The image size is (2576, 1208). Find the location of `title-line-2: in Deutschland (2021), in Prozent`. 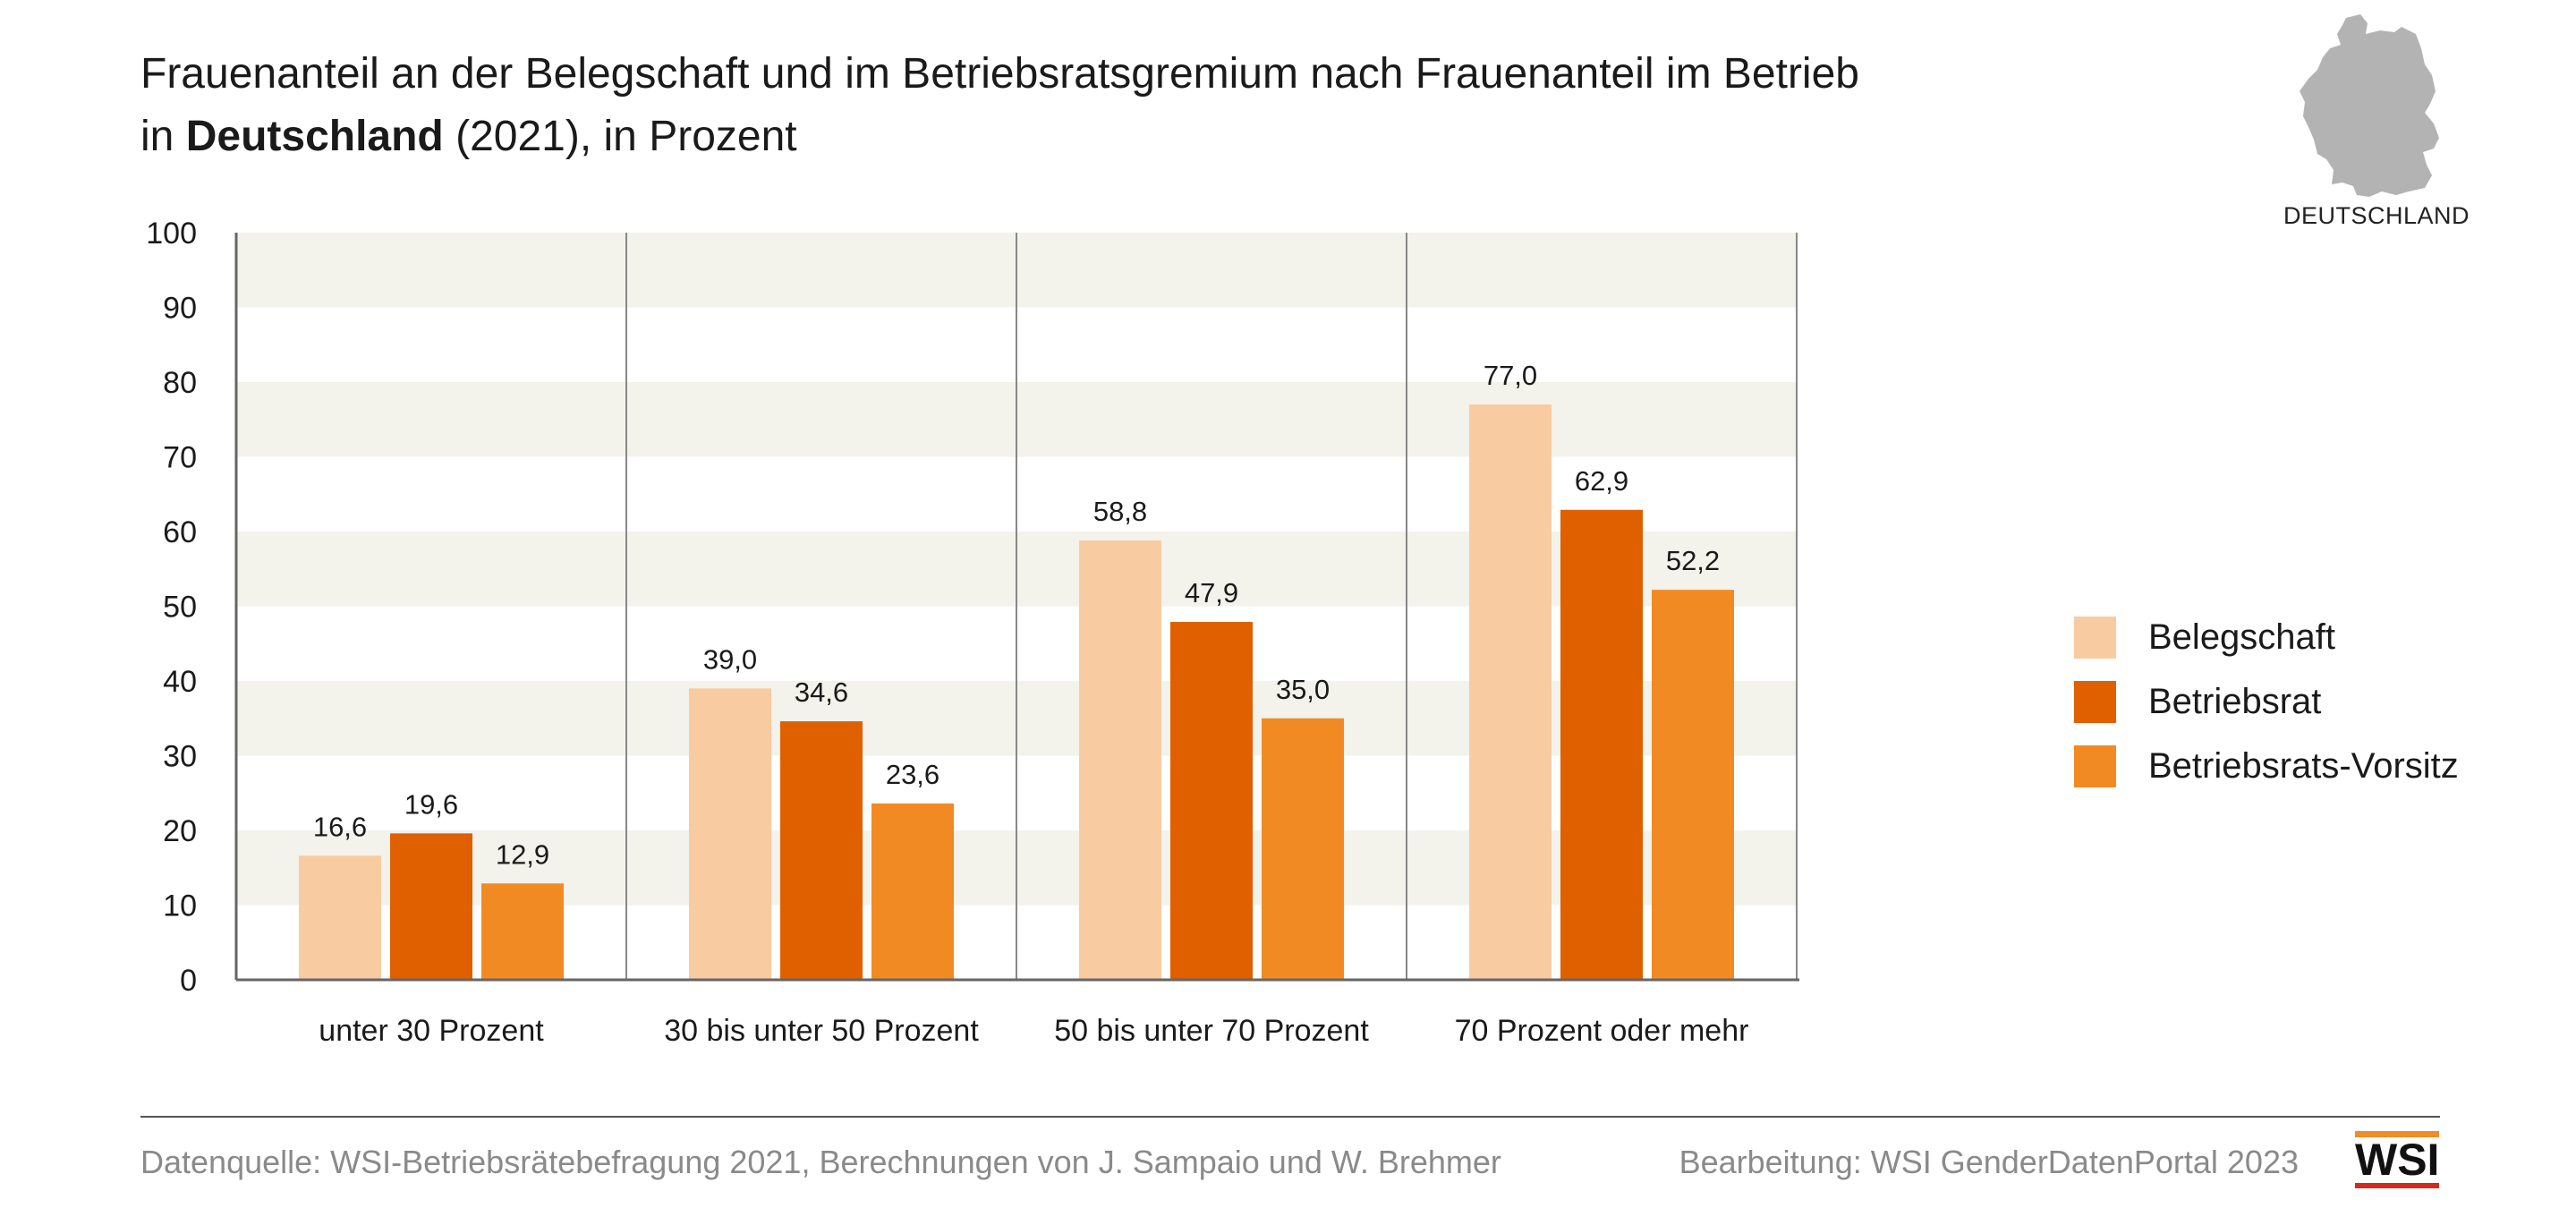

title-line-2: in Deutschland (2021), in Prozent is located at coordinates (469, 136).